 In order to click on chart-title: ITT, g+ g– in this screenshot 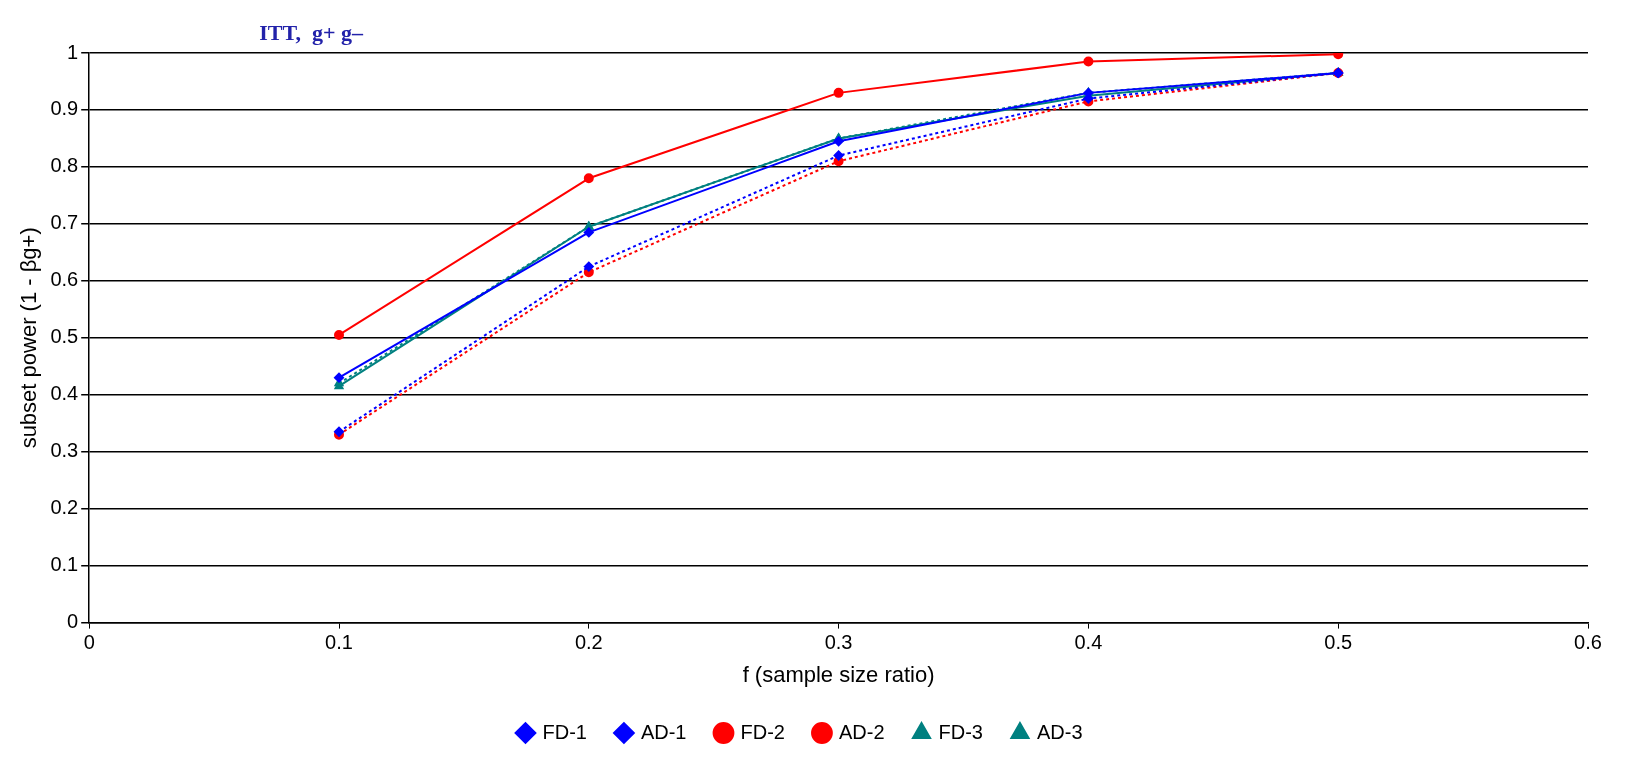, I will do `click(312, 32)`.